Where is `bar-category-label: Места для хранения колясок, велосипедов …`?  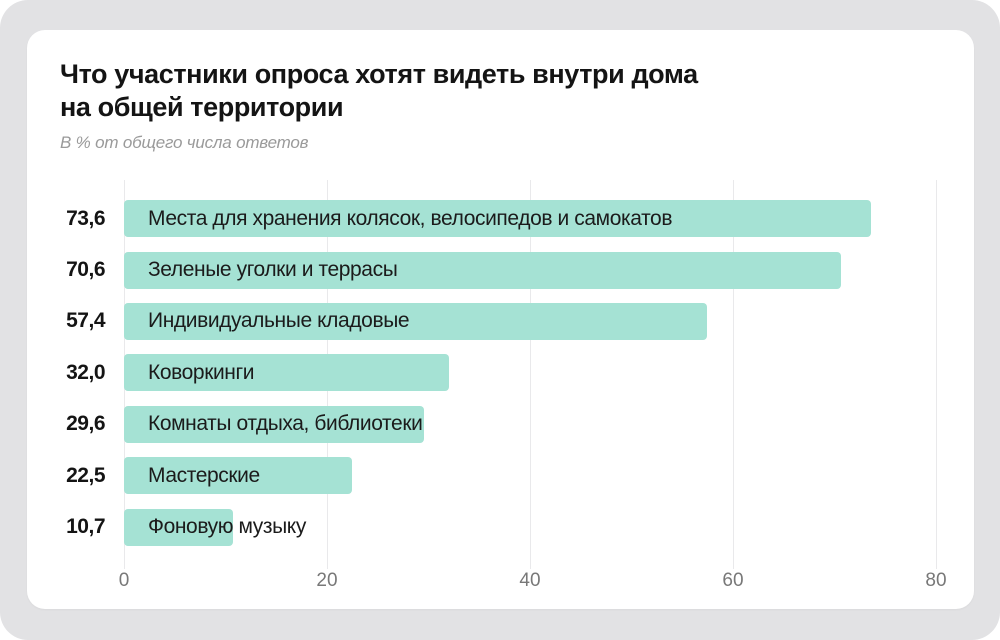
bar-category-label: Места для хранения колясок, велосипедов … is located at coordinates (410, 218).